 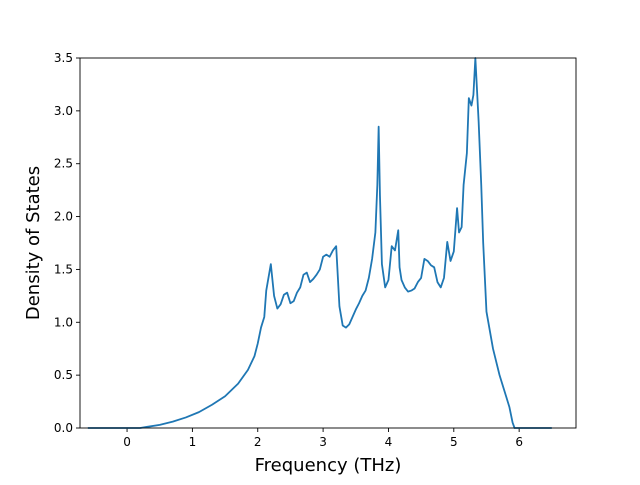 What do you see at coordinates (33, 243) in the screenshot?
I see `y-axis-label: Density of States` at bounding box center [33, 243].